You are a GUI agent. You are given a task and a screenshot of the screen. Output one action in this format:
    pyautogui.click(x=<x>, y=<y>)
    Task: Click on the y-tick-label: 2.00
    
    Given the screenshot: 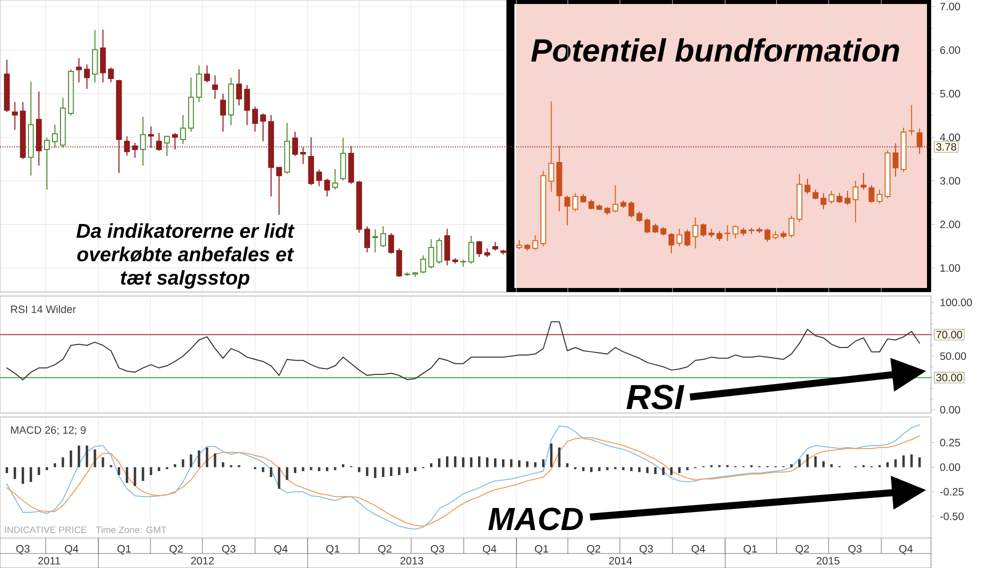 What is the action you would take?
    pyautogui.click(x=950, y=224)
    